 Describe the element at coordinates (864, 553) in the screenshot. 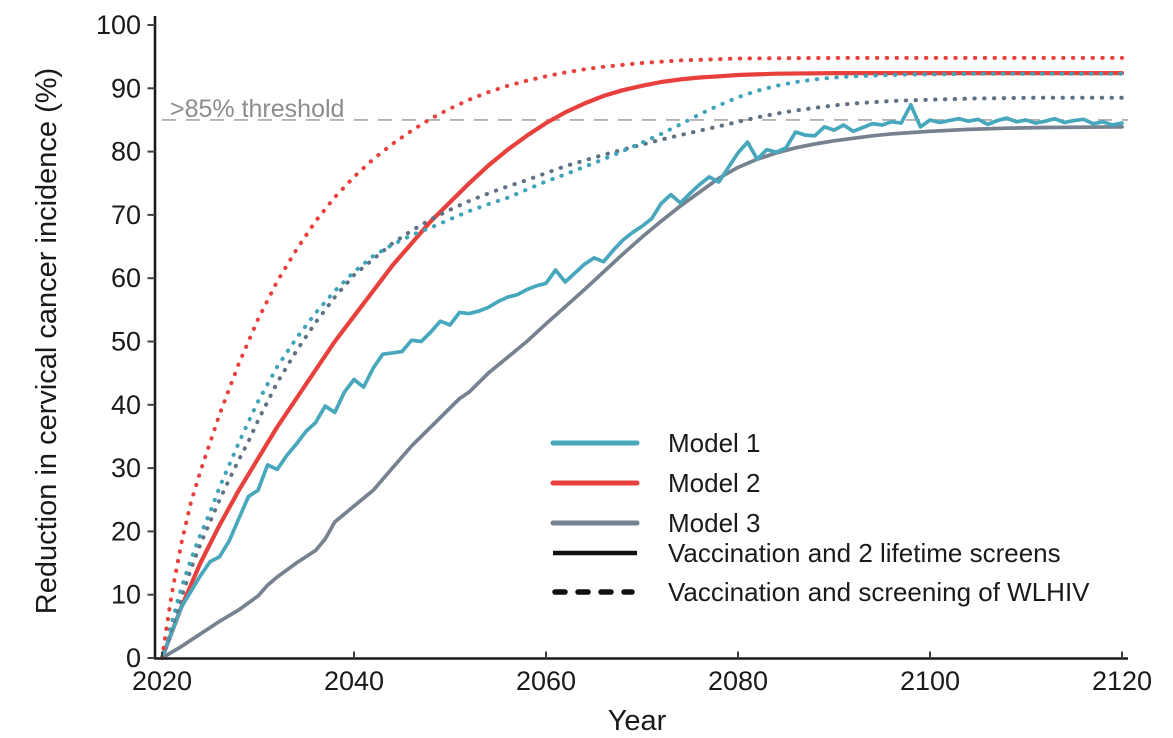

I see `legend-label-strategy-solid: Vaccination and 2 lifetime screens` at that location.